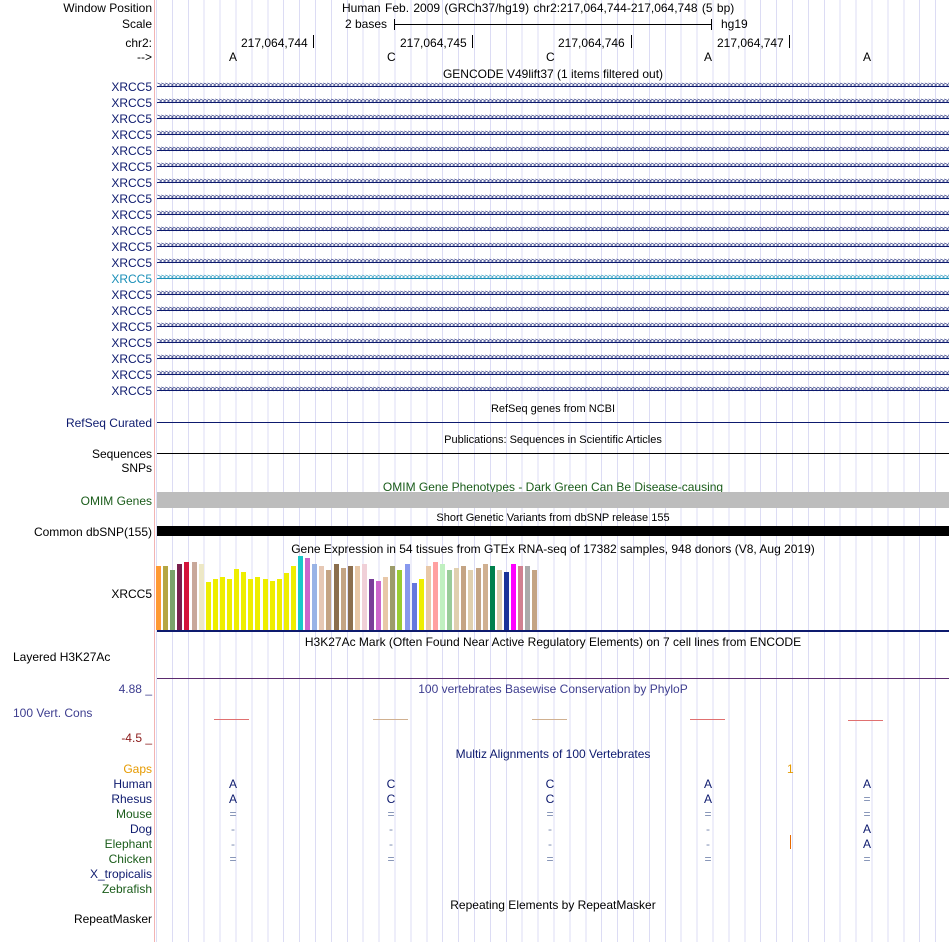 This screenshot has height=942, width=950. I want to click on multiz-species-label: Zebrafish, so click(126, 889).